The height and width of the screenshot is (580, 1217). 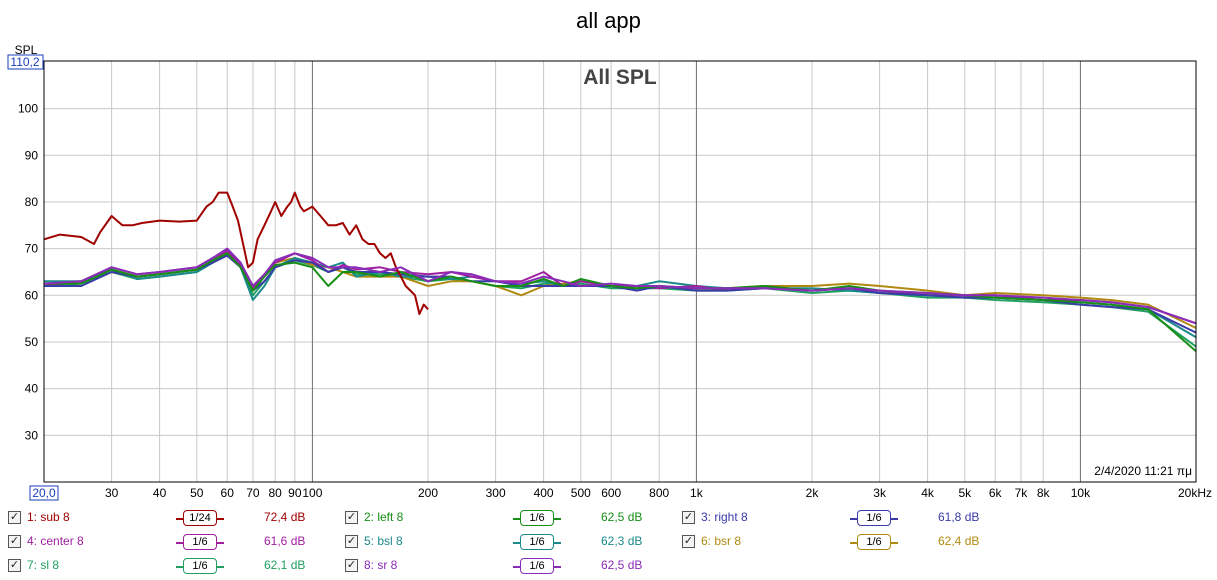 I want to click on series-level: 72,4 dB, so click(x=285, y=517).